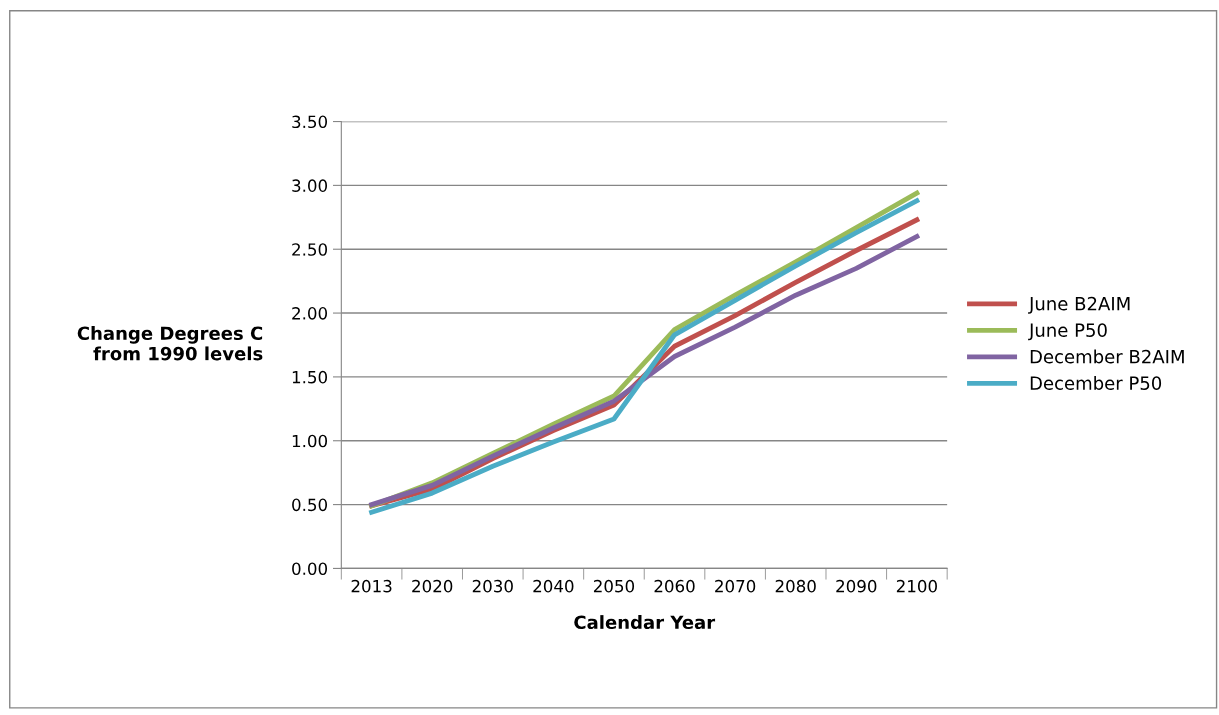 This screenshot has height=715, width=1219. What do you see at coordinates (1067, 332) in the screenshot?
I see `legend-label: June P50` at bounding box center [1067, 332].